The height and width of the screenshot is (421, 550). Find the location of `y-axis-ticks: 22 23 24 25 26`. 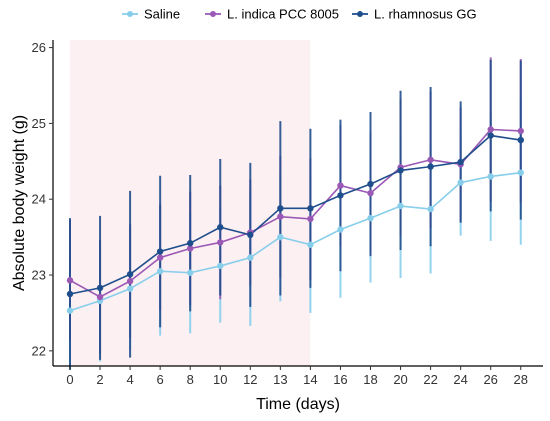

y-axis-ticks: 22 23 24 25 26 is located at coordinates (42, 199).